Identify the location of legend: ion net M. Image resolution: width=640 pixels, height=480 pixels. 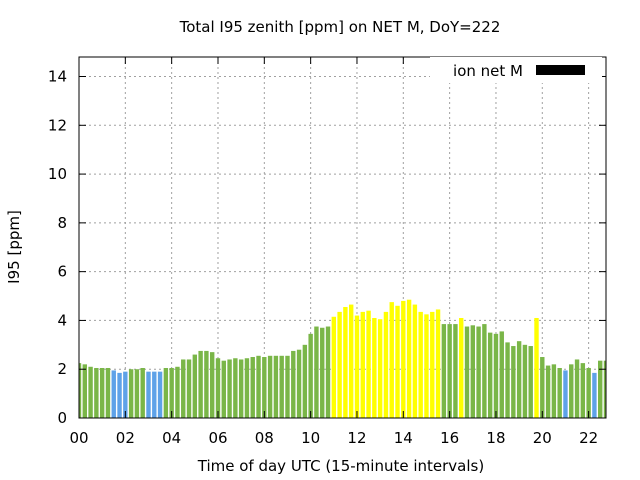
(516, 70).